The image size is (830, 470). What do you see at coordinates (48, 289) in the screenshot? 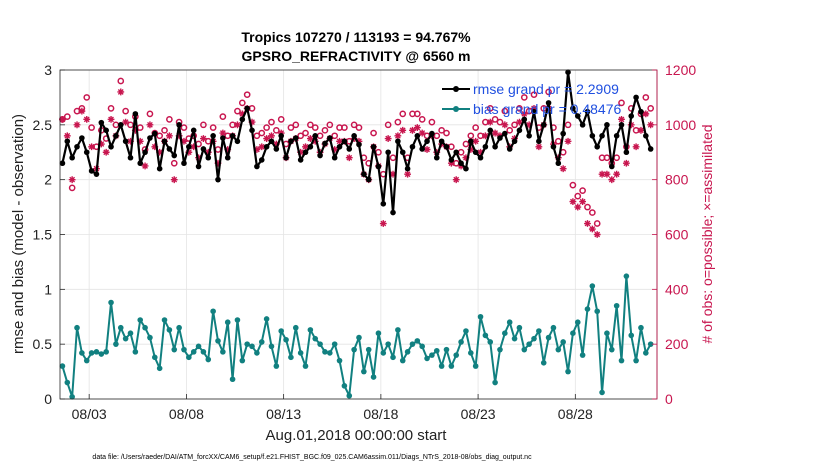
I see `y-tick-label: 1` at bounding box center [48, 289].